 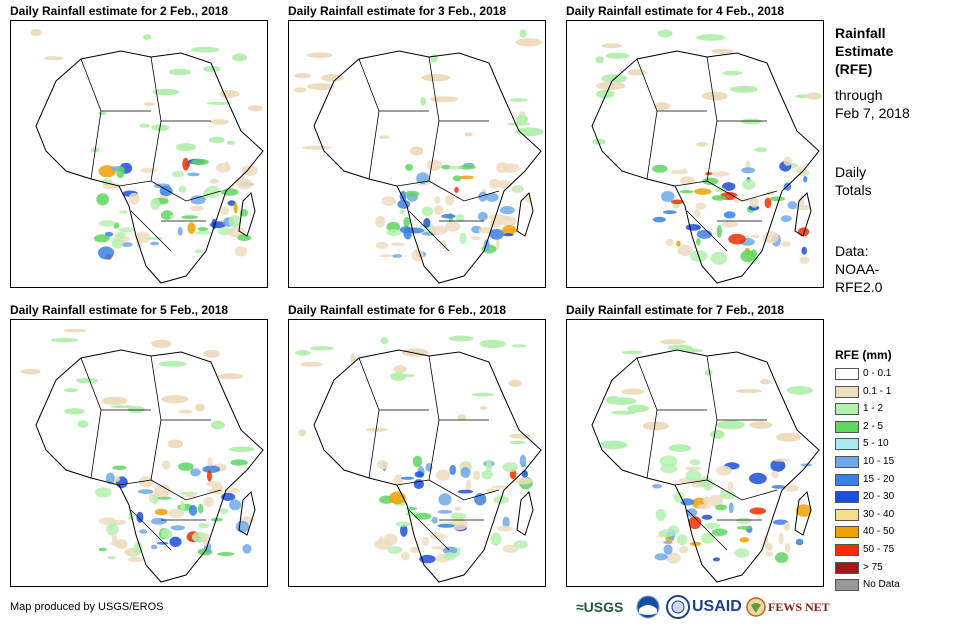 I want to click on side-totals-line2: Totals, so click(x=853, y=190).